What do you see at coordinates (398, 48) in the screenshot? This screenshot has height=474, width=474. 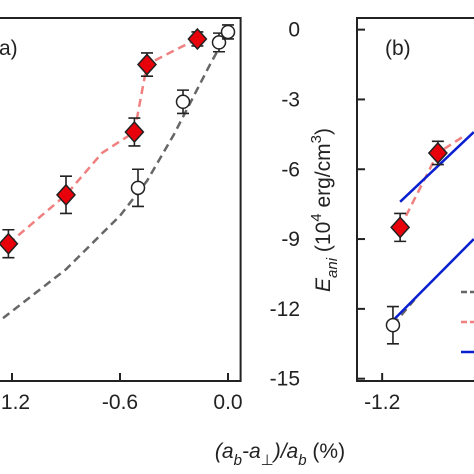 I see `panel-label: (b)` at bounding box center [398, 48].